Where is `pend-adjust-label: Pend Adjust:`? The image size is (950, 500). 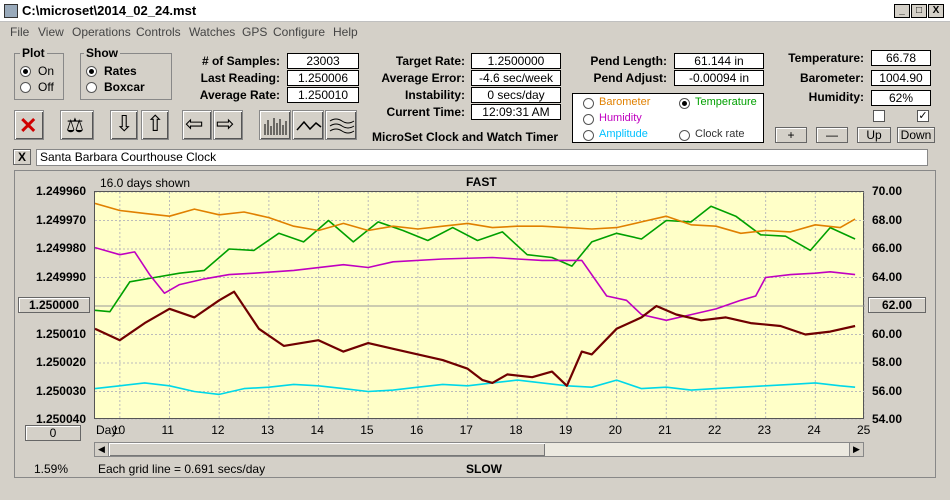 pend-adjust-label: Pend Adjust: is located at coordinates (630, 78).